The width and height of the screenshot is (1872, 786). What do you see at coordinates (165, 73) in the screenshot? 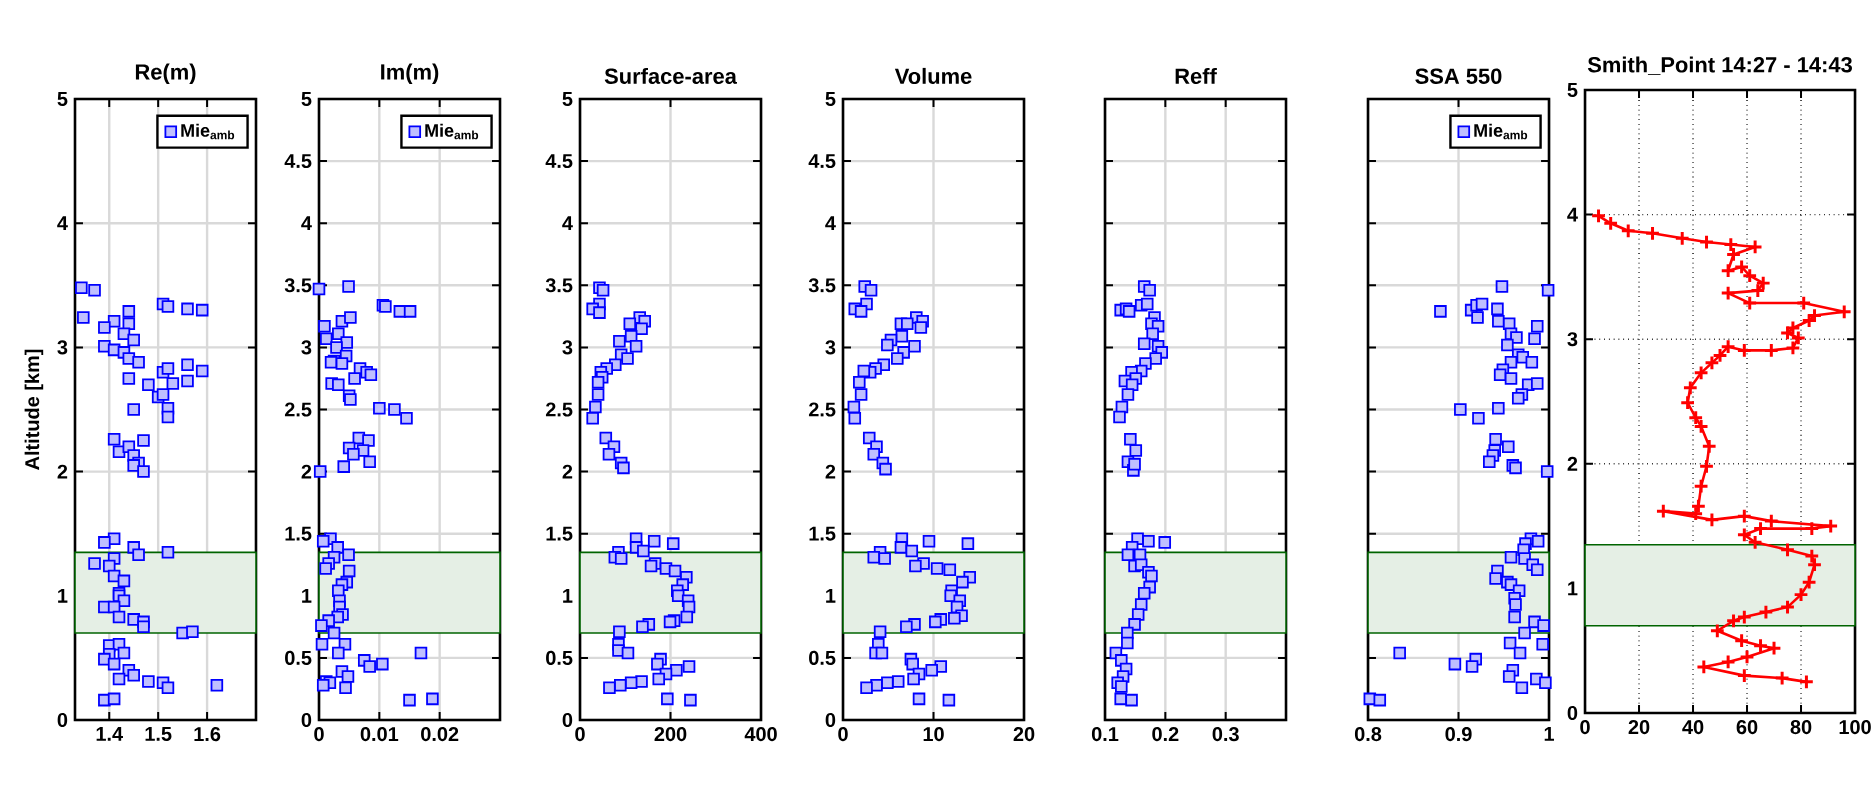
I see `chart-title: Re(m)` at bounding box center [165, 73].